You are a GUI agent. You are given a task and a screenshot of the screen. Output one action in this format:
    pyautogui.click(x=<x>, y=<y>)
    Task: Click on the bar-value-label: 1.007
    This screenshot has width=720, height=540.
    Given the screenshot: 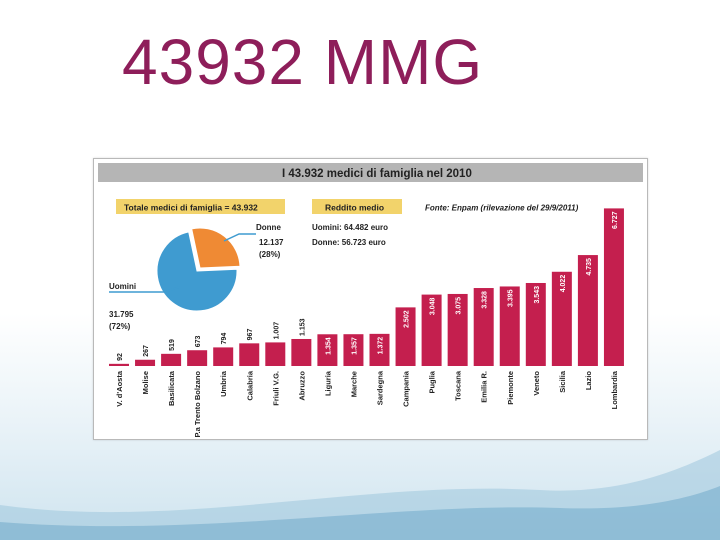 What is the action you would take?
    pyautogui.click(x=276, y=331)
    